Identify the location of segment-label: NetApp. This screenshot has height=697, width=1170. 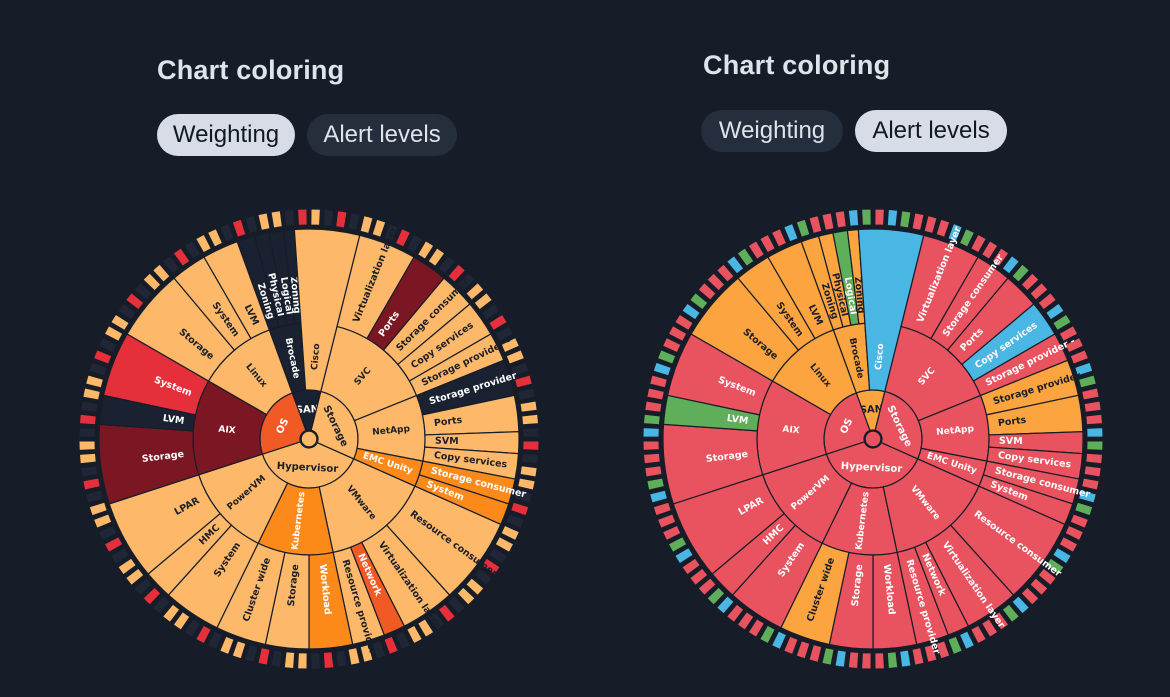
(391, 431).